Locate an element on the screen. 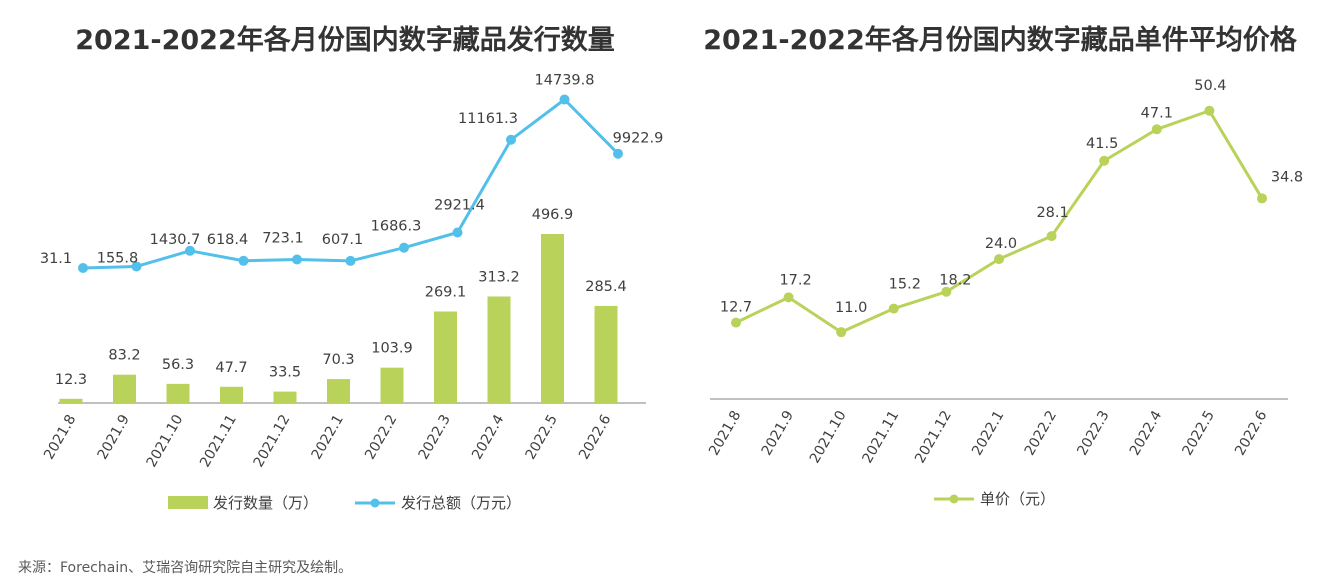 Image resolution: width=1342 pixels, height=586 pixels. bar-data-label: 12.3 is located at coordinates (71, 380).